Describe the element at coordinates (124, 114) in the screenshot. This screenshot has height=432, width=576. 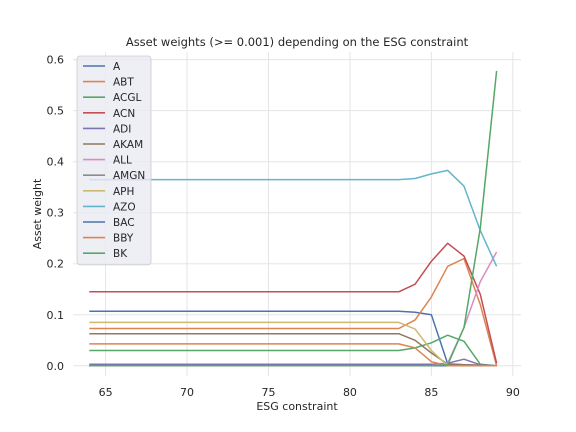
I see `legend-label: ACN` at that location.